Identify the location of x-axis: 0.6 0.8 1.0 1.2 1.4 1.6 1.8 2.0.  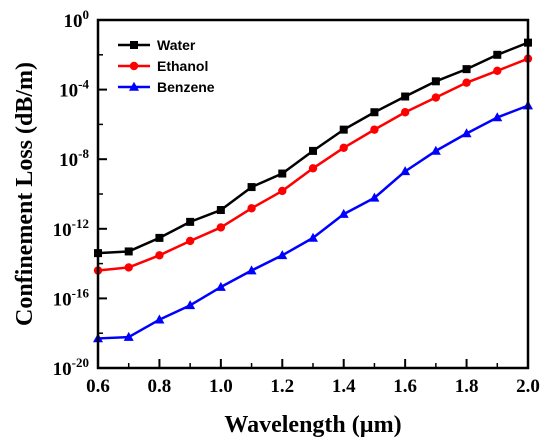
(313, 378).